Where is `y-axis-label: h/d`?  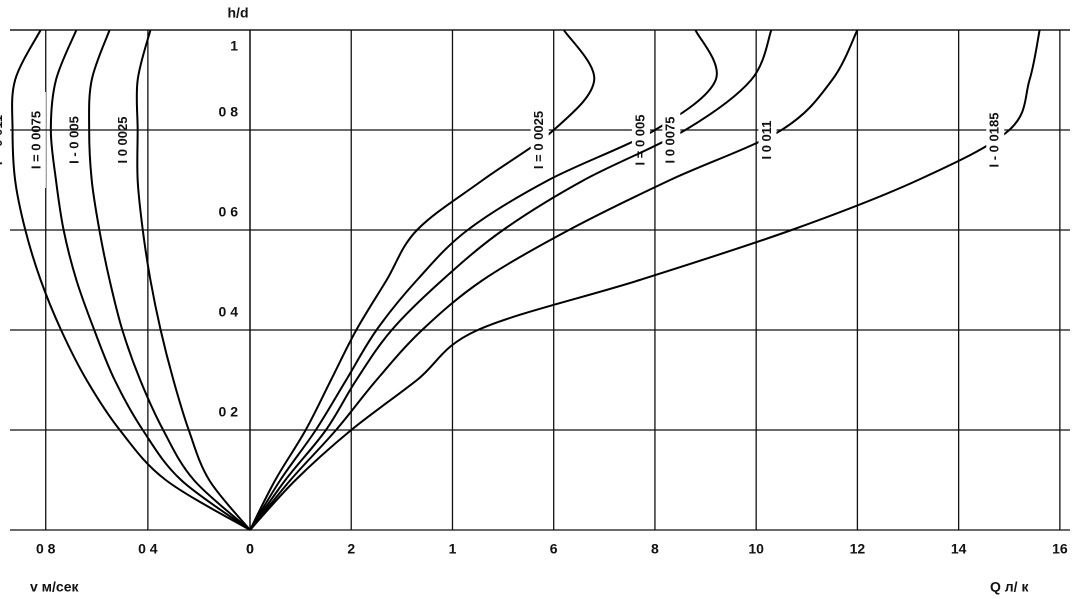 y-axis-label: h/d is located at coordinates (238, 13).